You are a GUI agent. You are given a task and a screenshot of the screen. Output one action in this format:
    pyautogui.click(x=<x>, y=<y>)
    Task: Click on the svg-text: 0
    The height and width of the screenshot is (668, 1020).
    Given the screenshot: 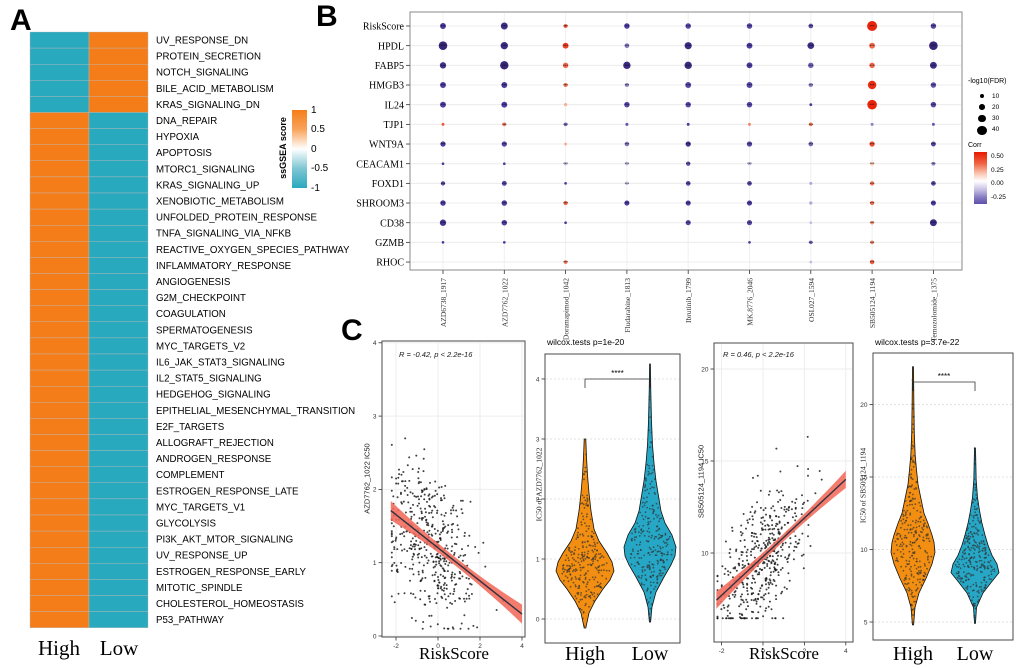 What is the action you would take?
    pyautogui.click(x=438, y=646)
    